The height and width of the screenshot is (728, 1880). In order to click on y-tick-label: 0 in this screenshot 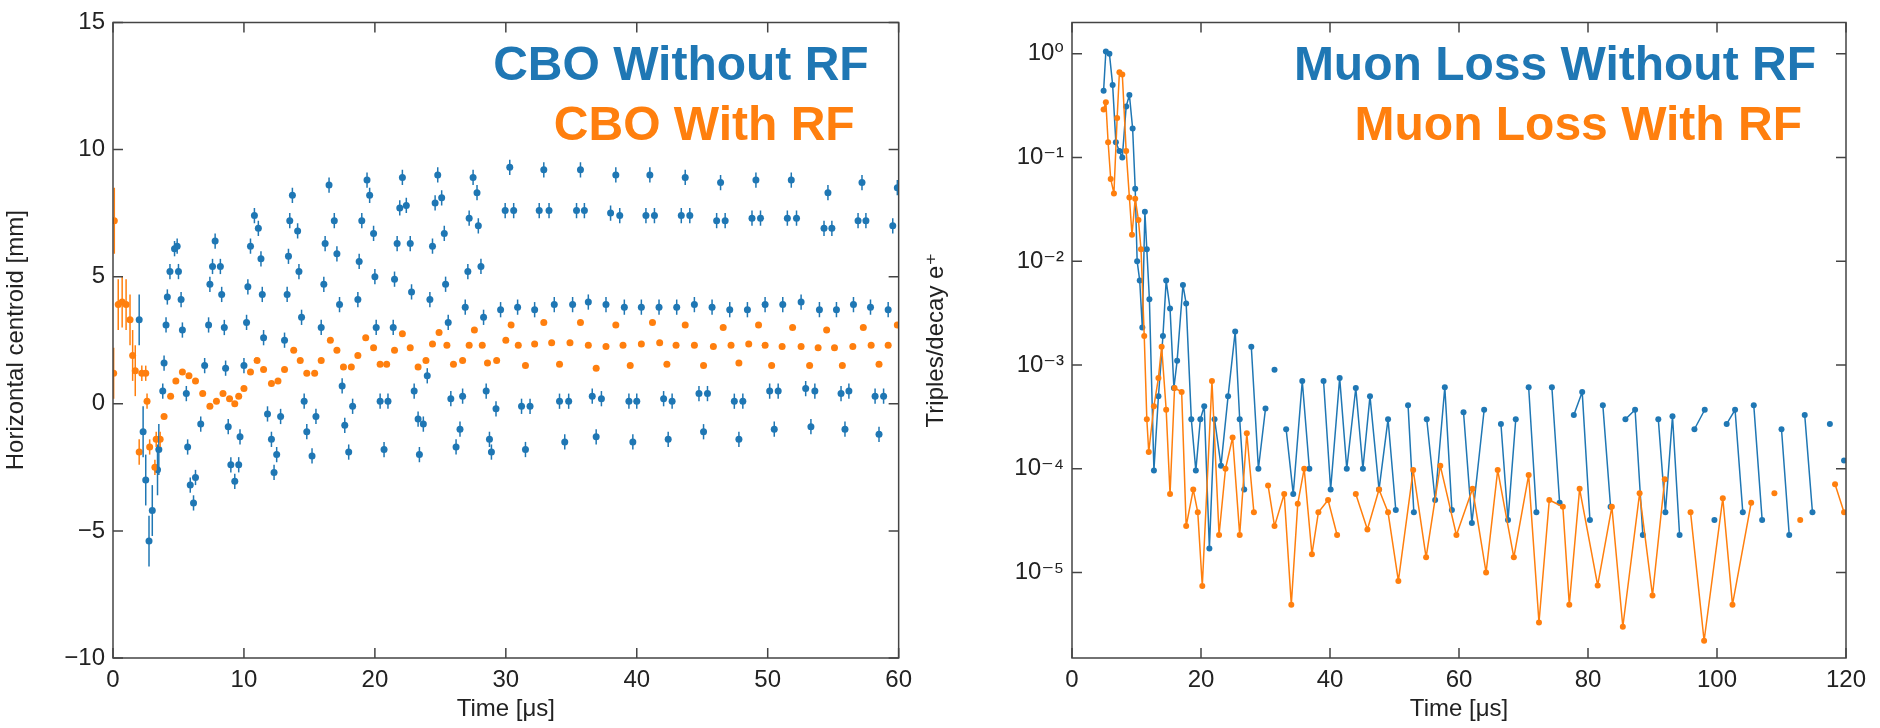, I will do `click(98, 402)`.